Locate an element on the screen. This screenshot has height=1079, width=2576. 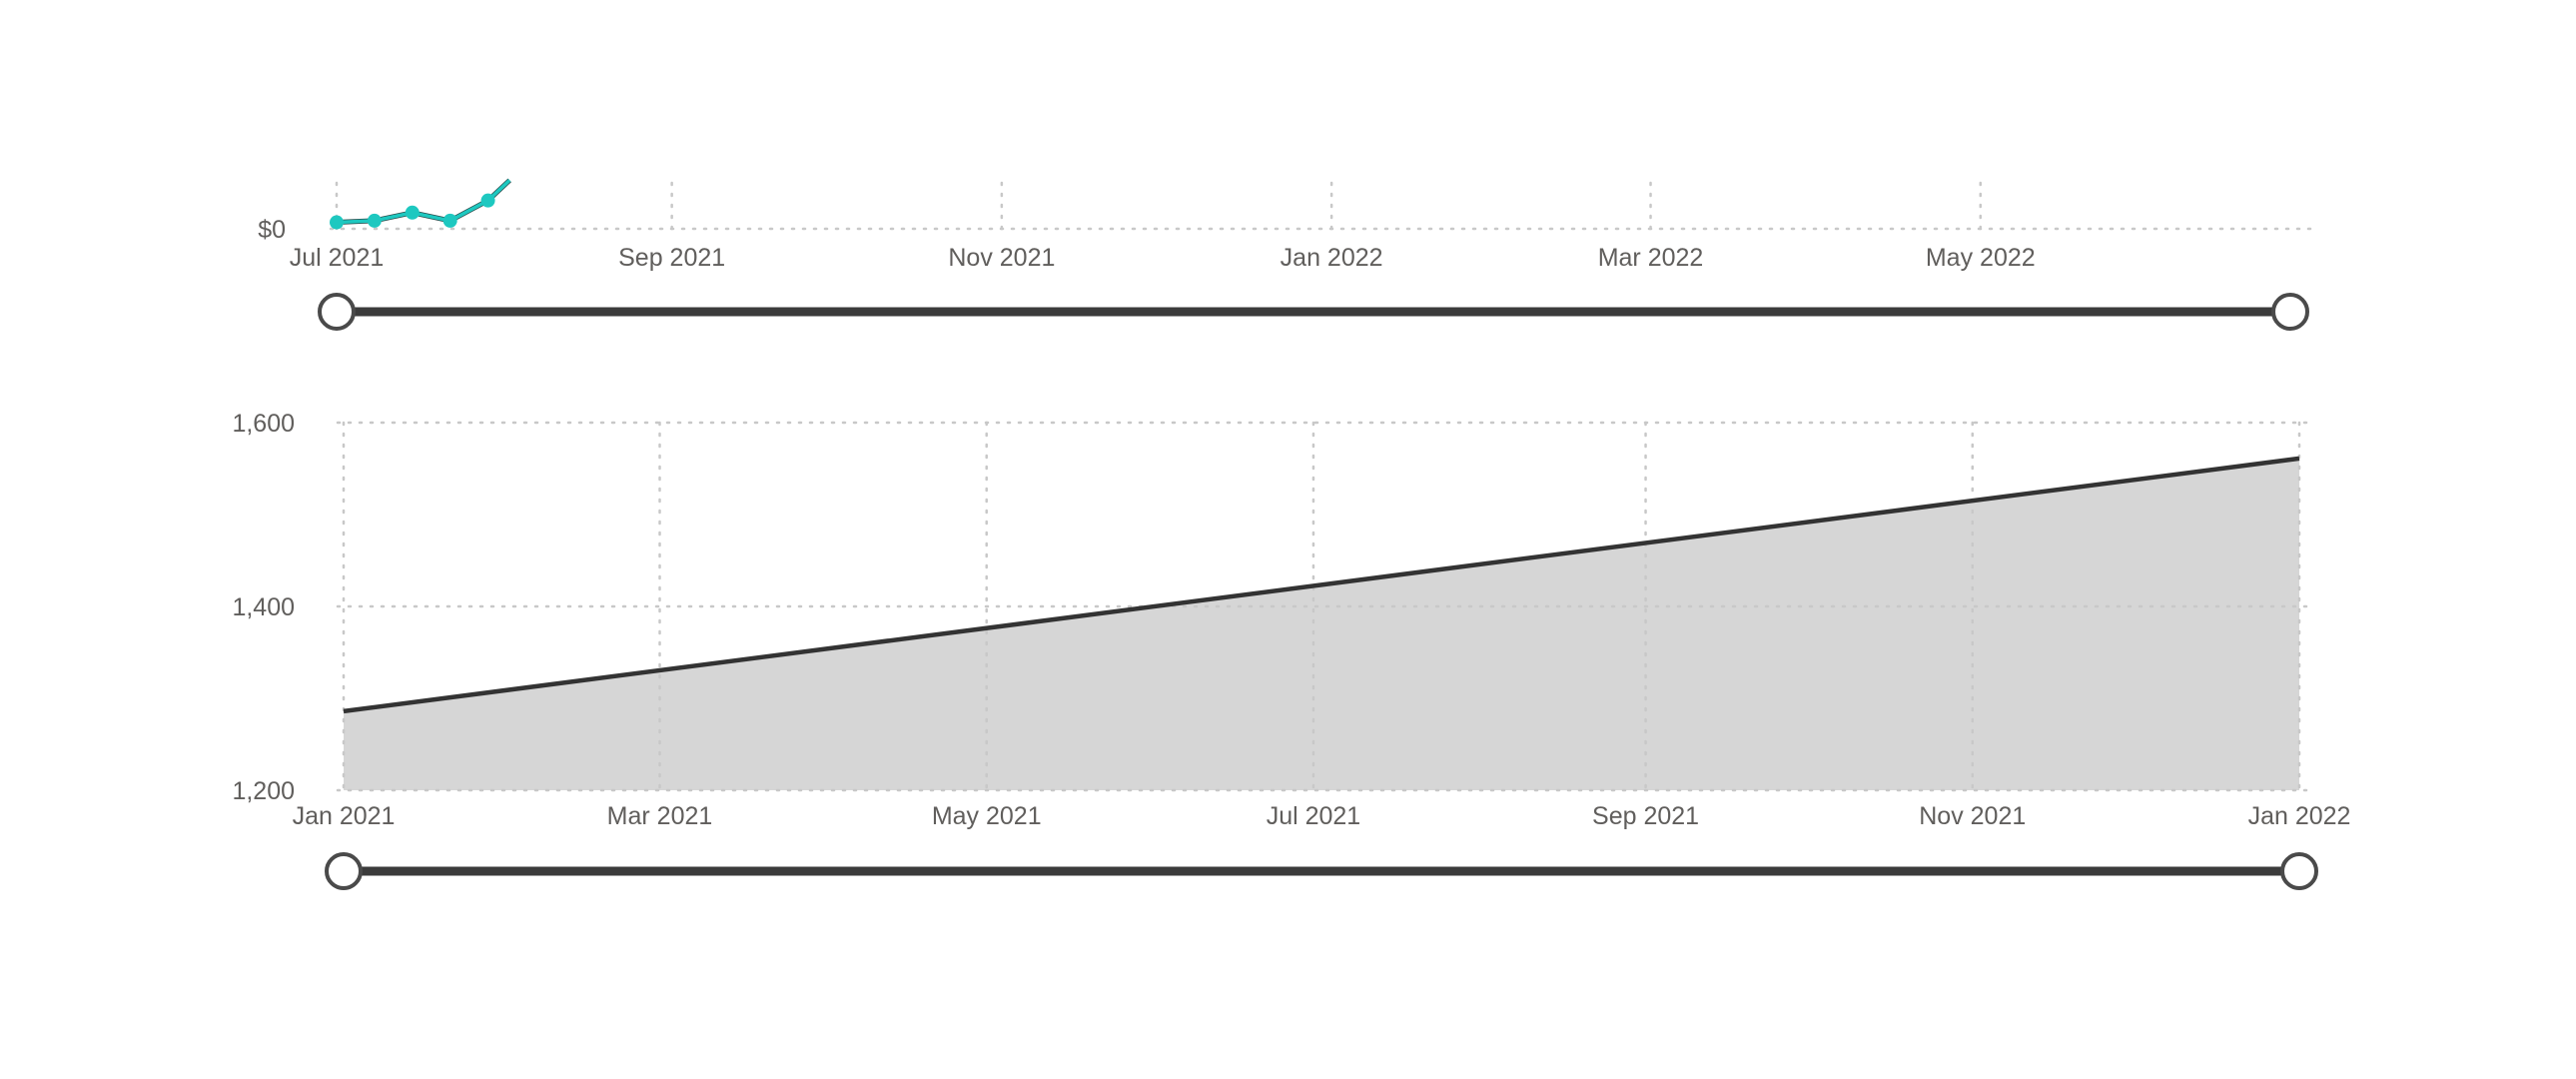
top-chart-x-tick-label: Jul 2021 is located at coordinates (338, 258).